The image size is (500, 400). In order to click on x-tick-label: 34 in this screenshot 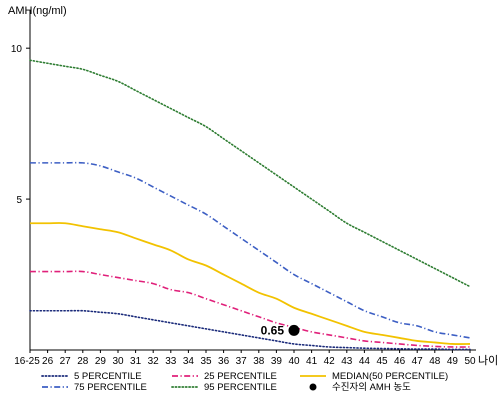, I will do `click(189, 361)`.